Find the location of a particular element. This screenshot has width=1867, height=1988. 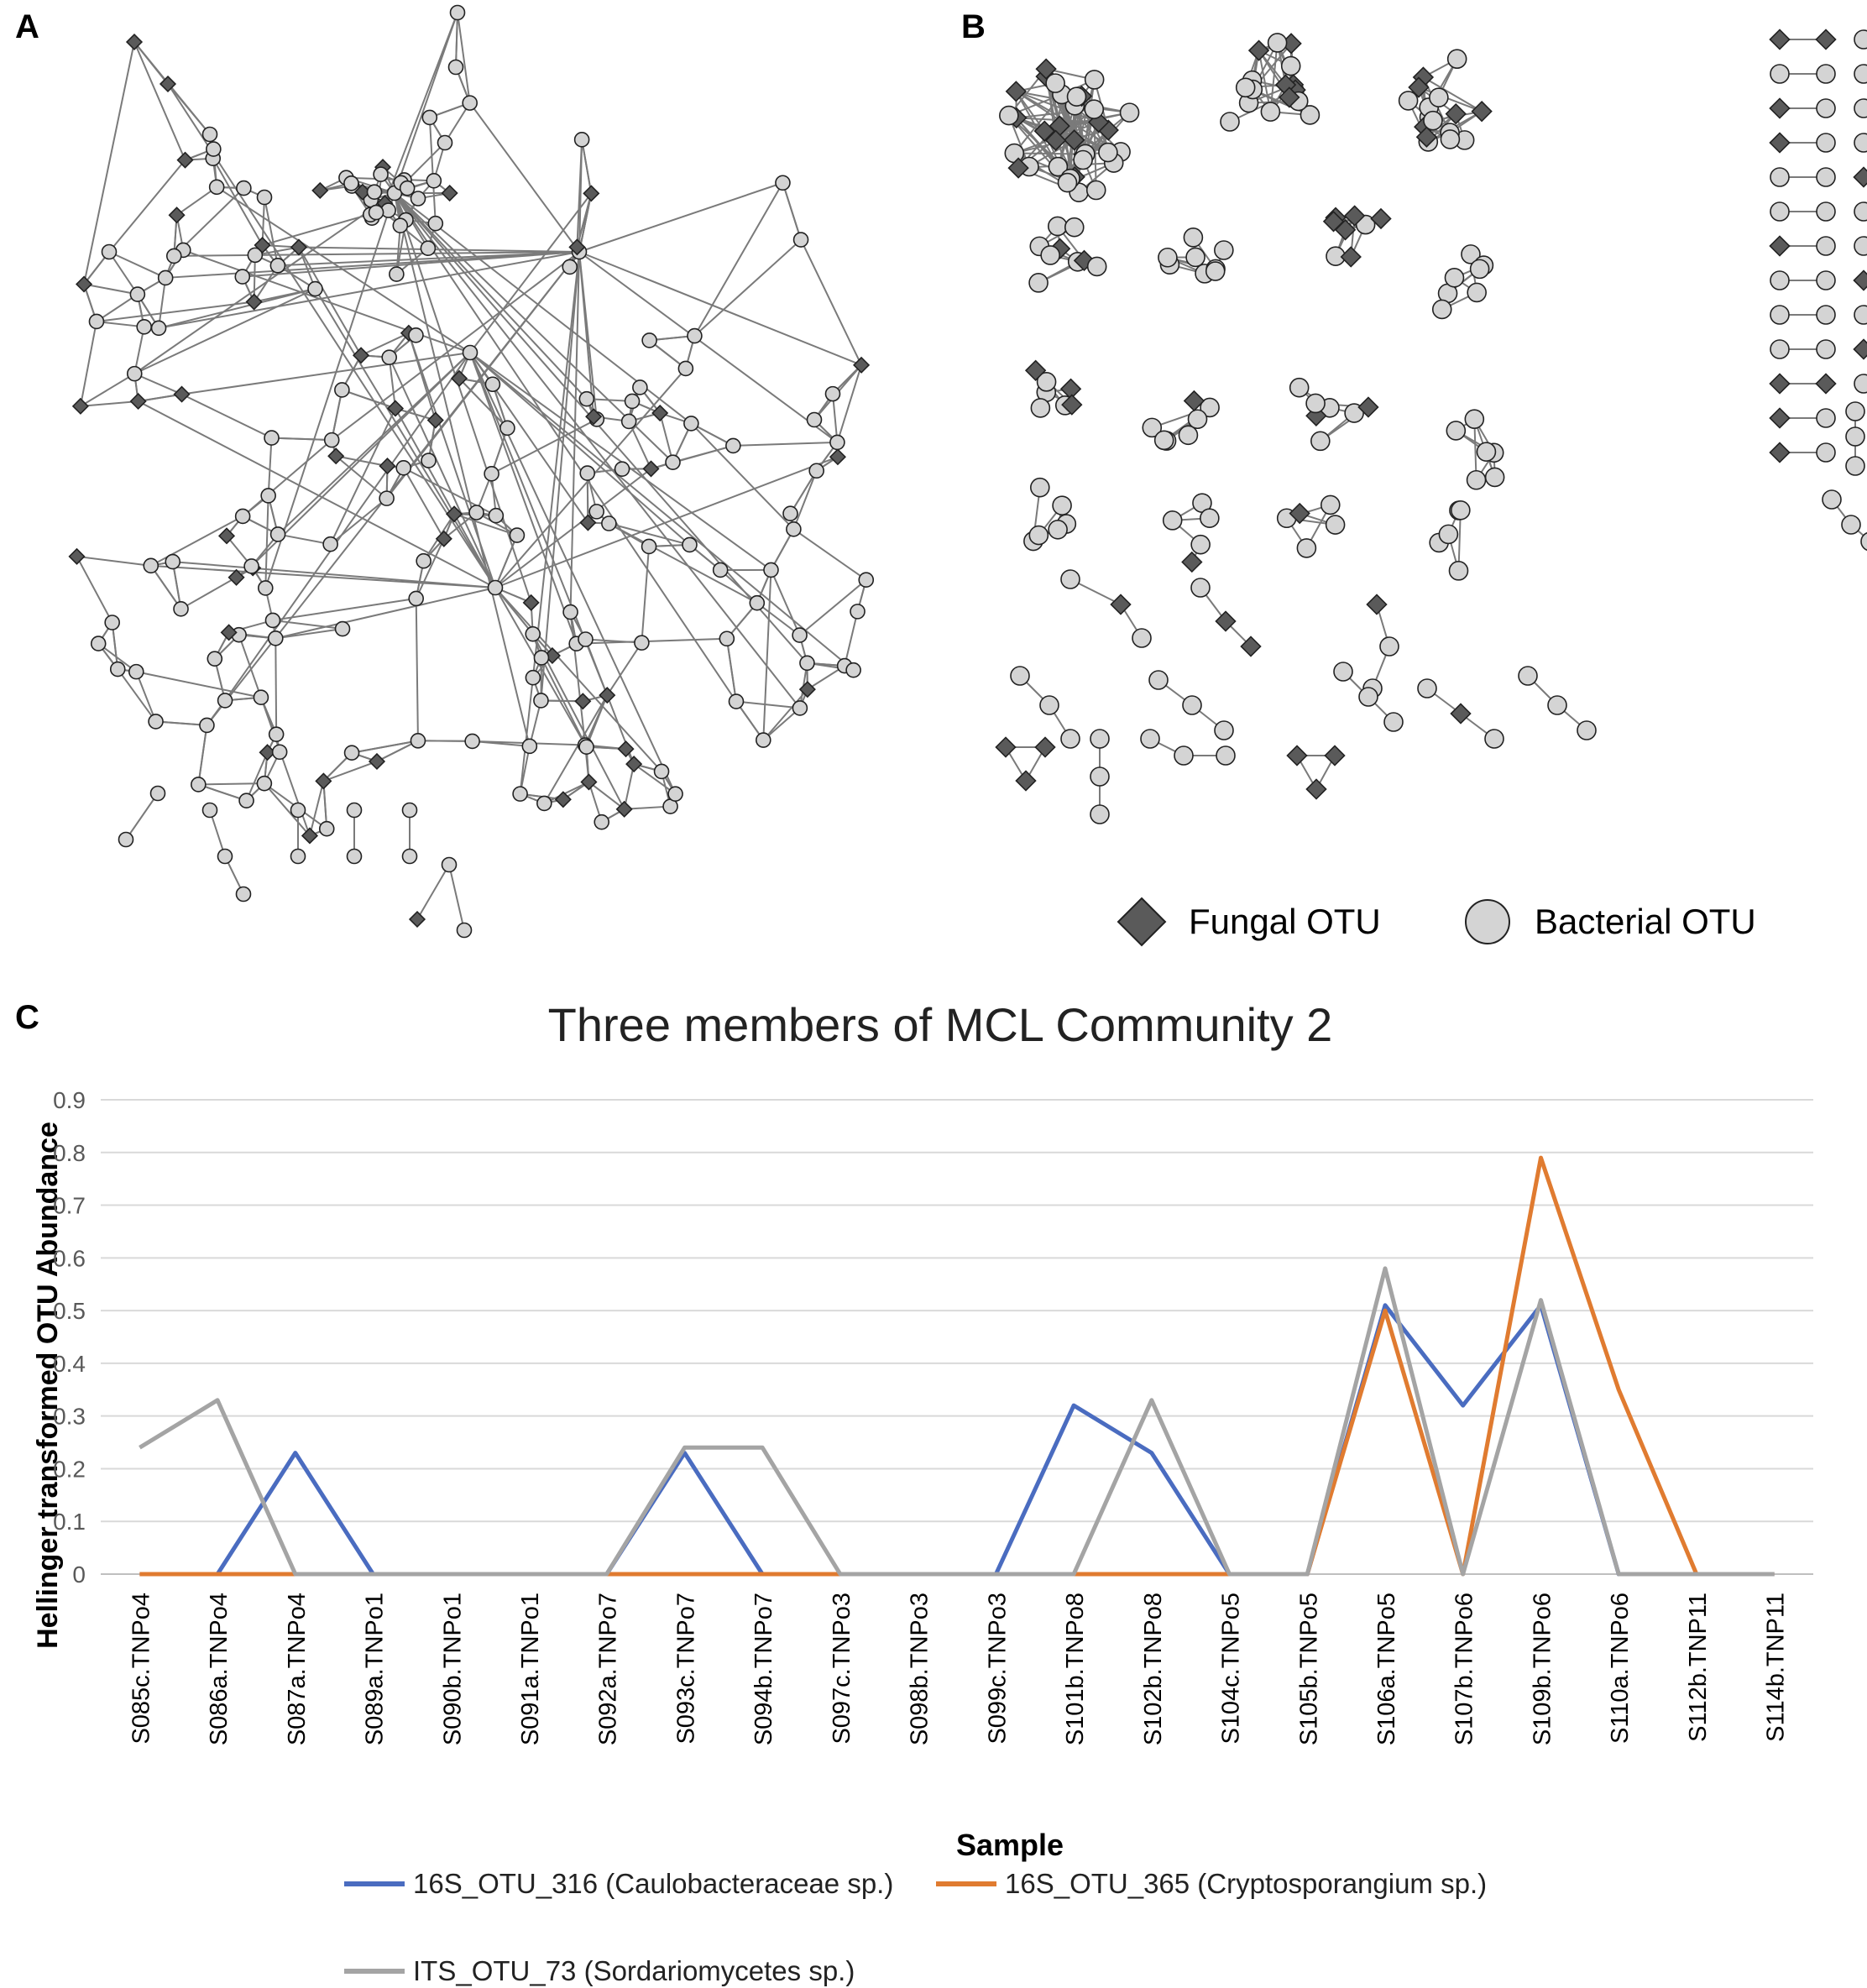

x-tick-label: S101b.TNPo8 is located at coordinates (1075, 1669).